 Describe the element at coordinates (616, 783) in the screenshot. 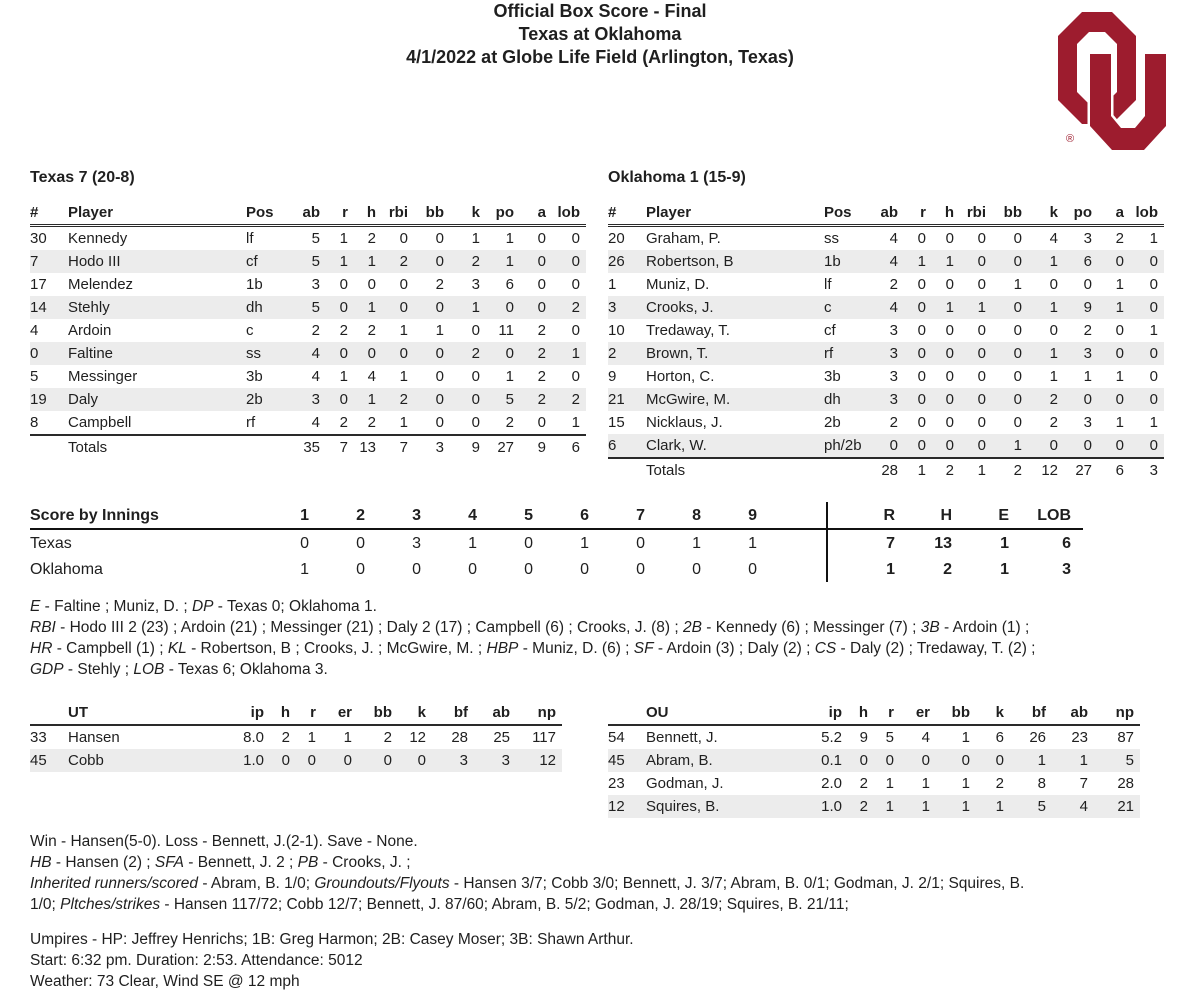

I see `table-cell: 23` at that location.